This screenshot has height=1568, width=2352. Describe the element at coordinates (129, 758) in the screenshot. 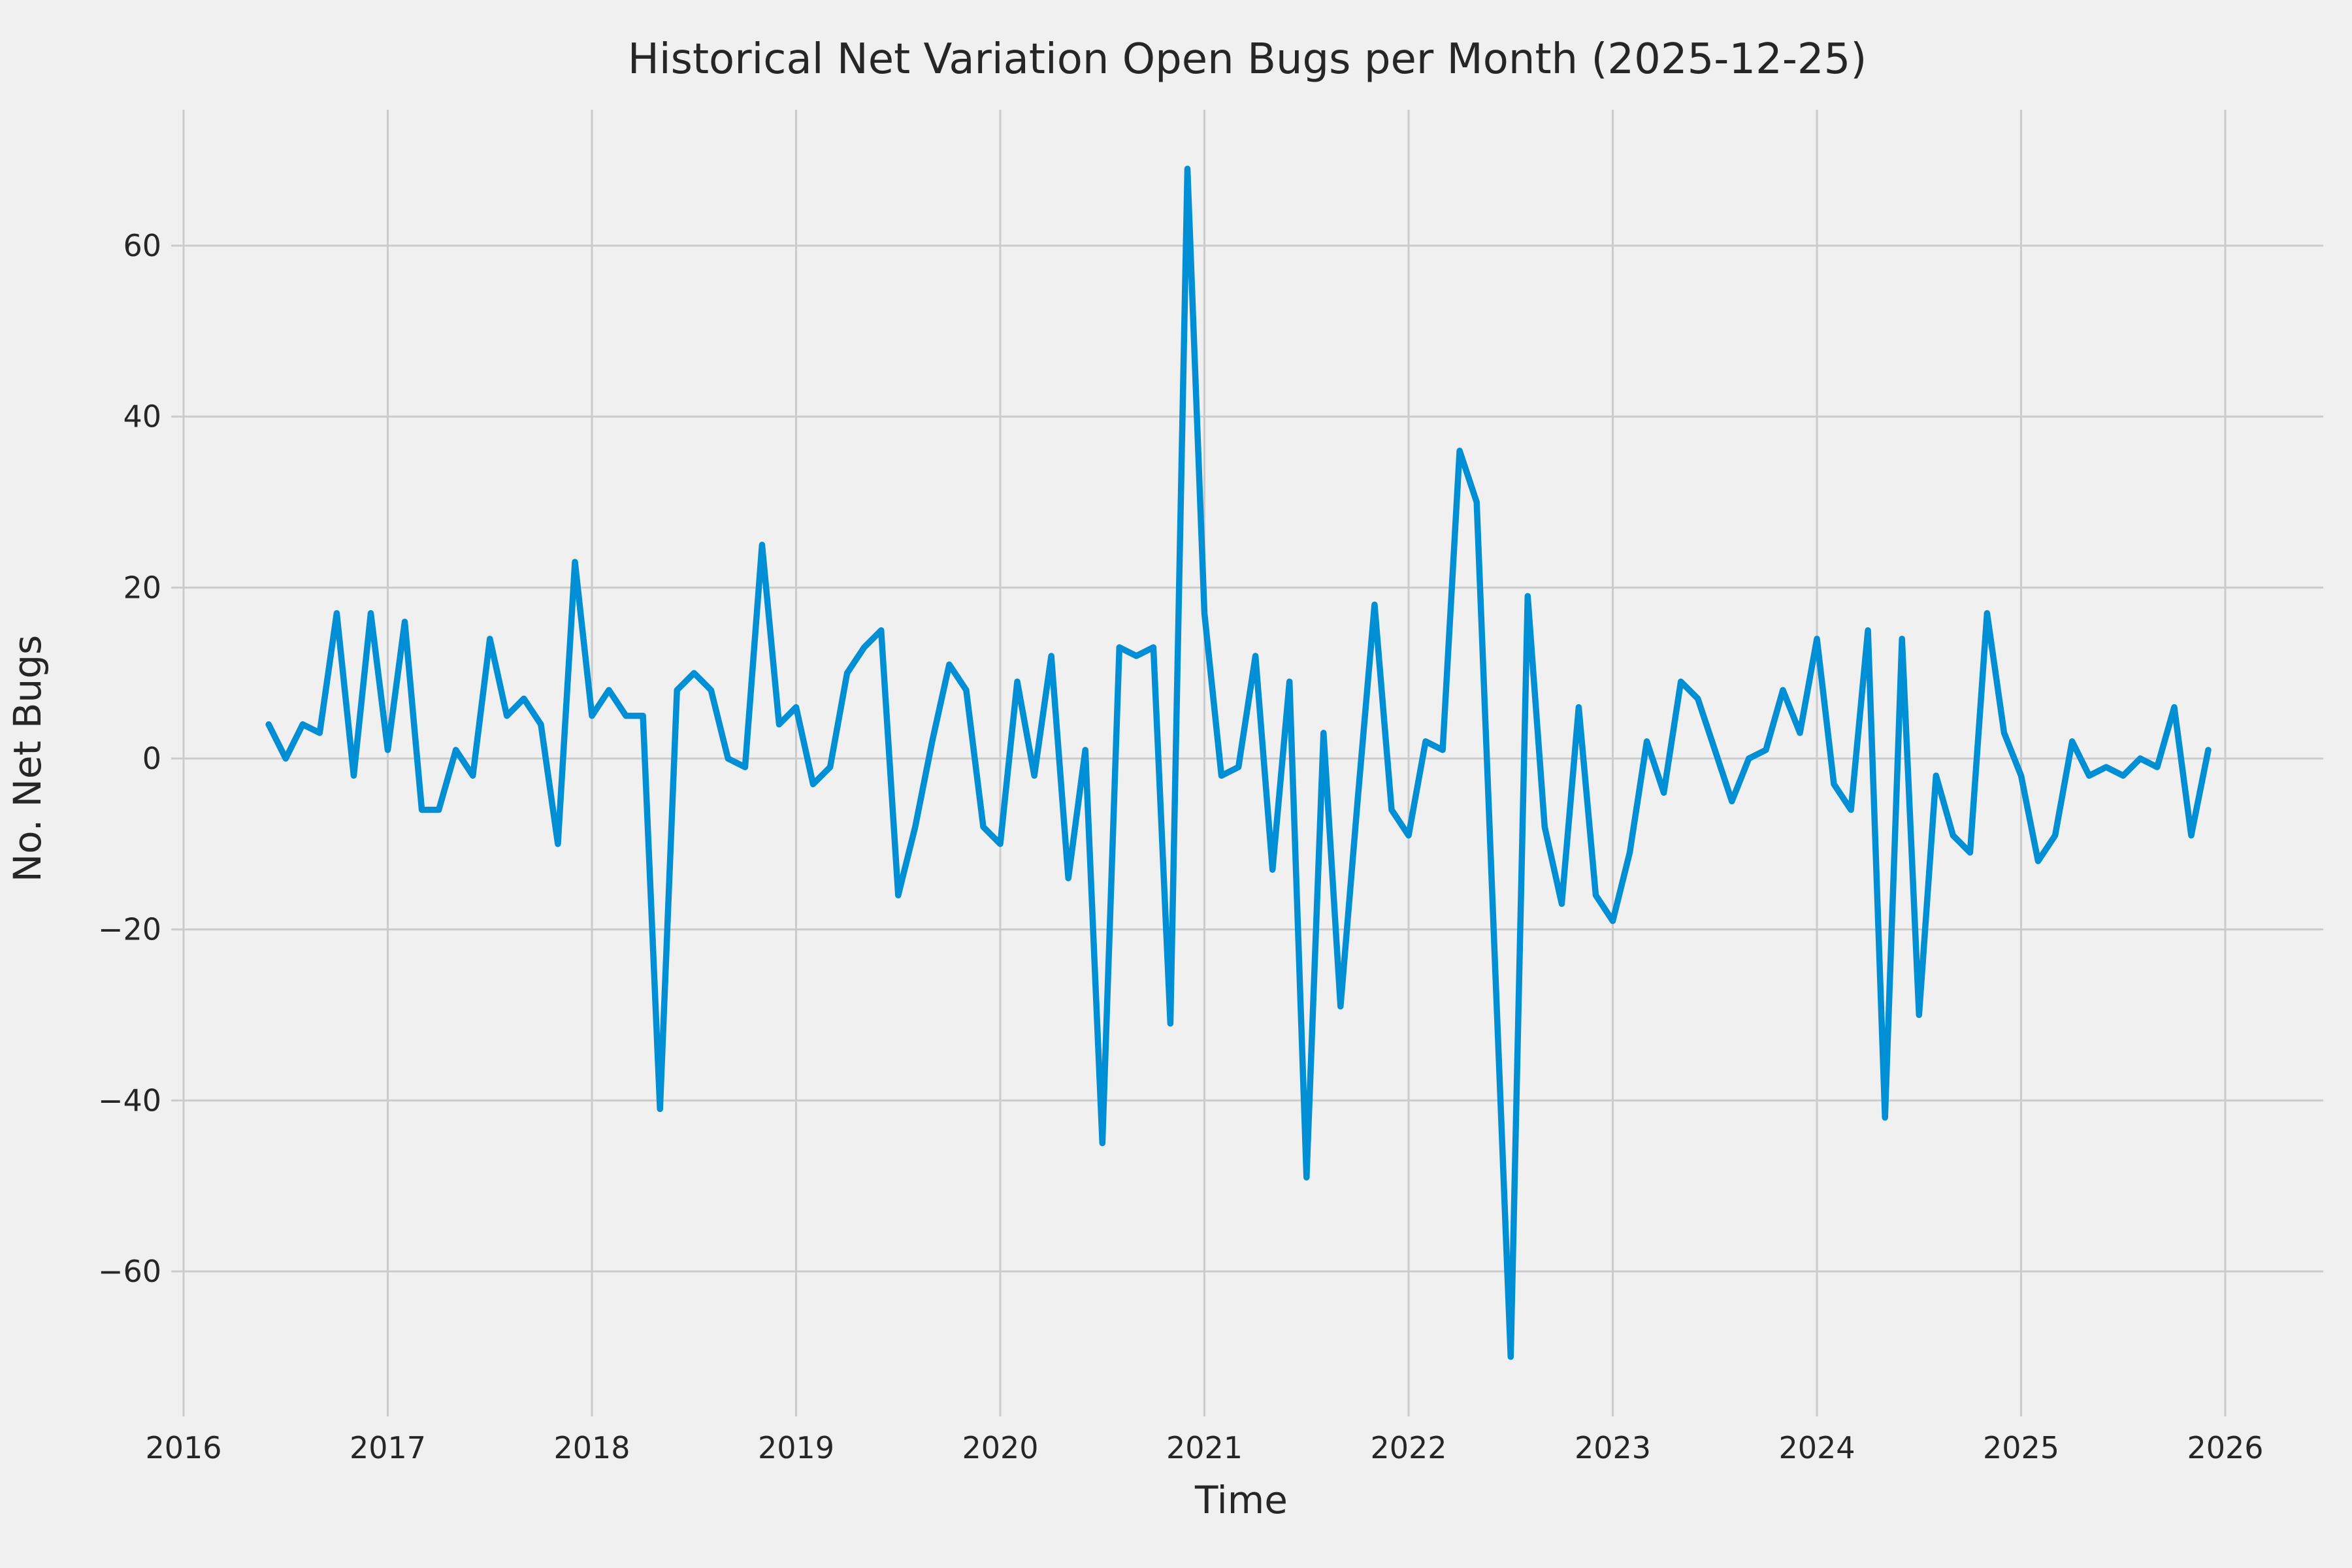

I see `y-axis-tick-labels: −60 −40 −20 0 20 40 60` at that location.